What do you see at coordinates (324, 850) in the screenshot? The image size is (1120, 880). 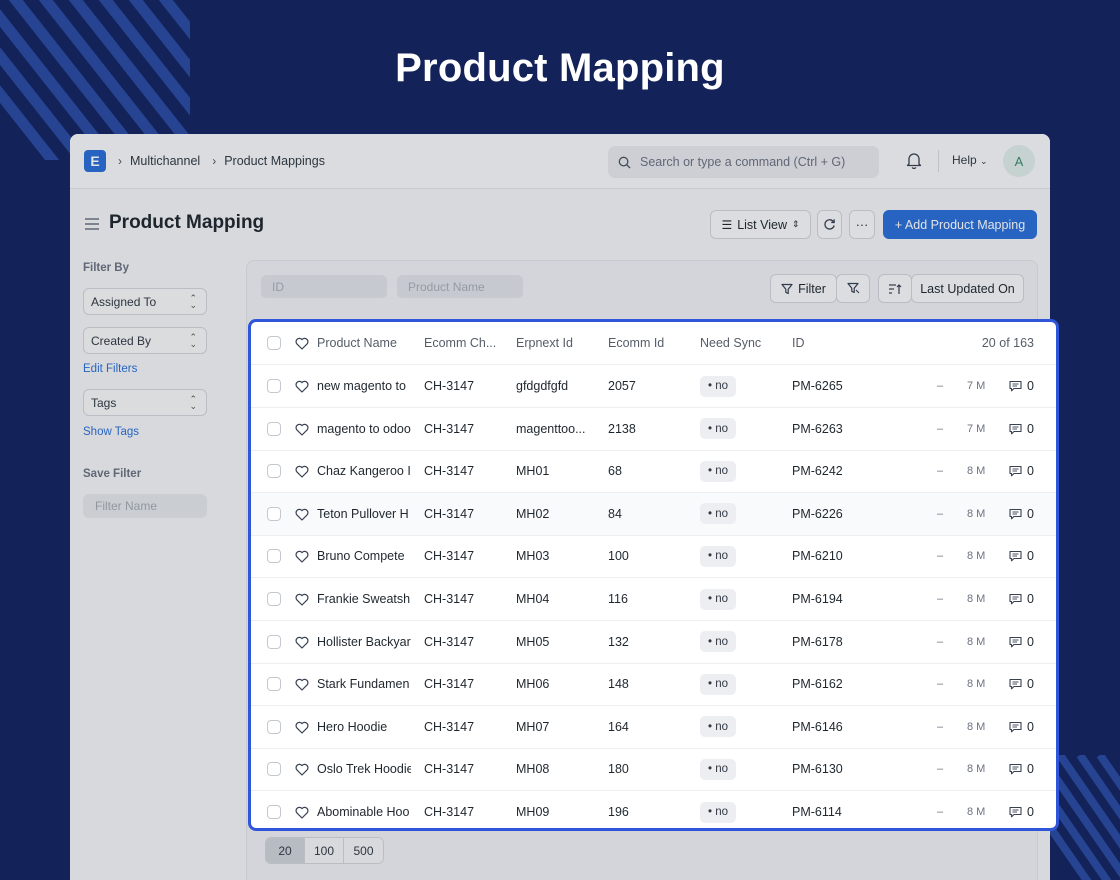 I see `page-size-100: 100` at bounding box center [324, 850].